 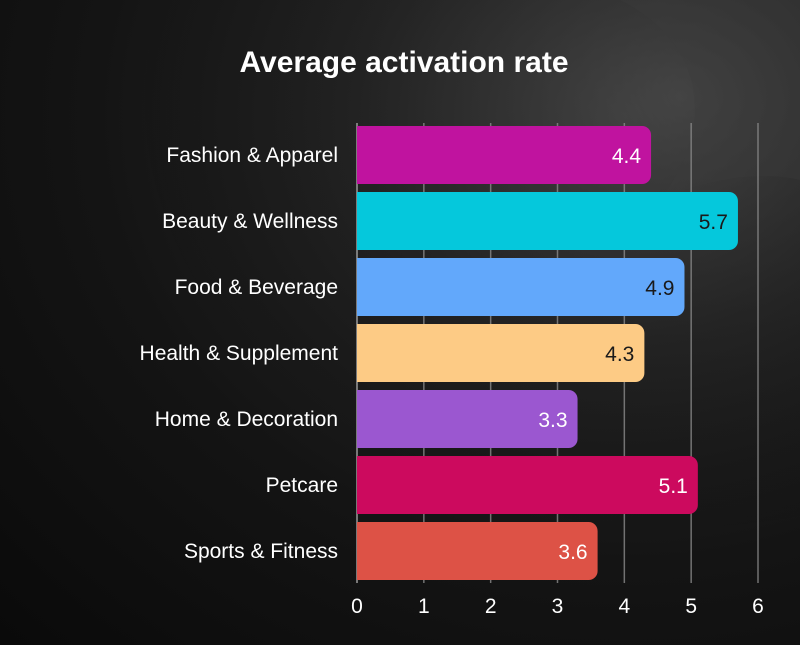 I want to click on x-axis-ticks: 0 1 2 3 4 5 6, so click(x=557, y=606).